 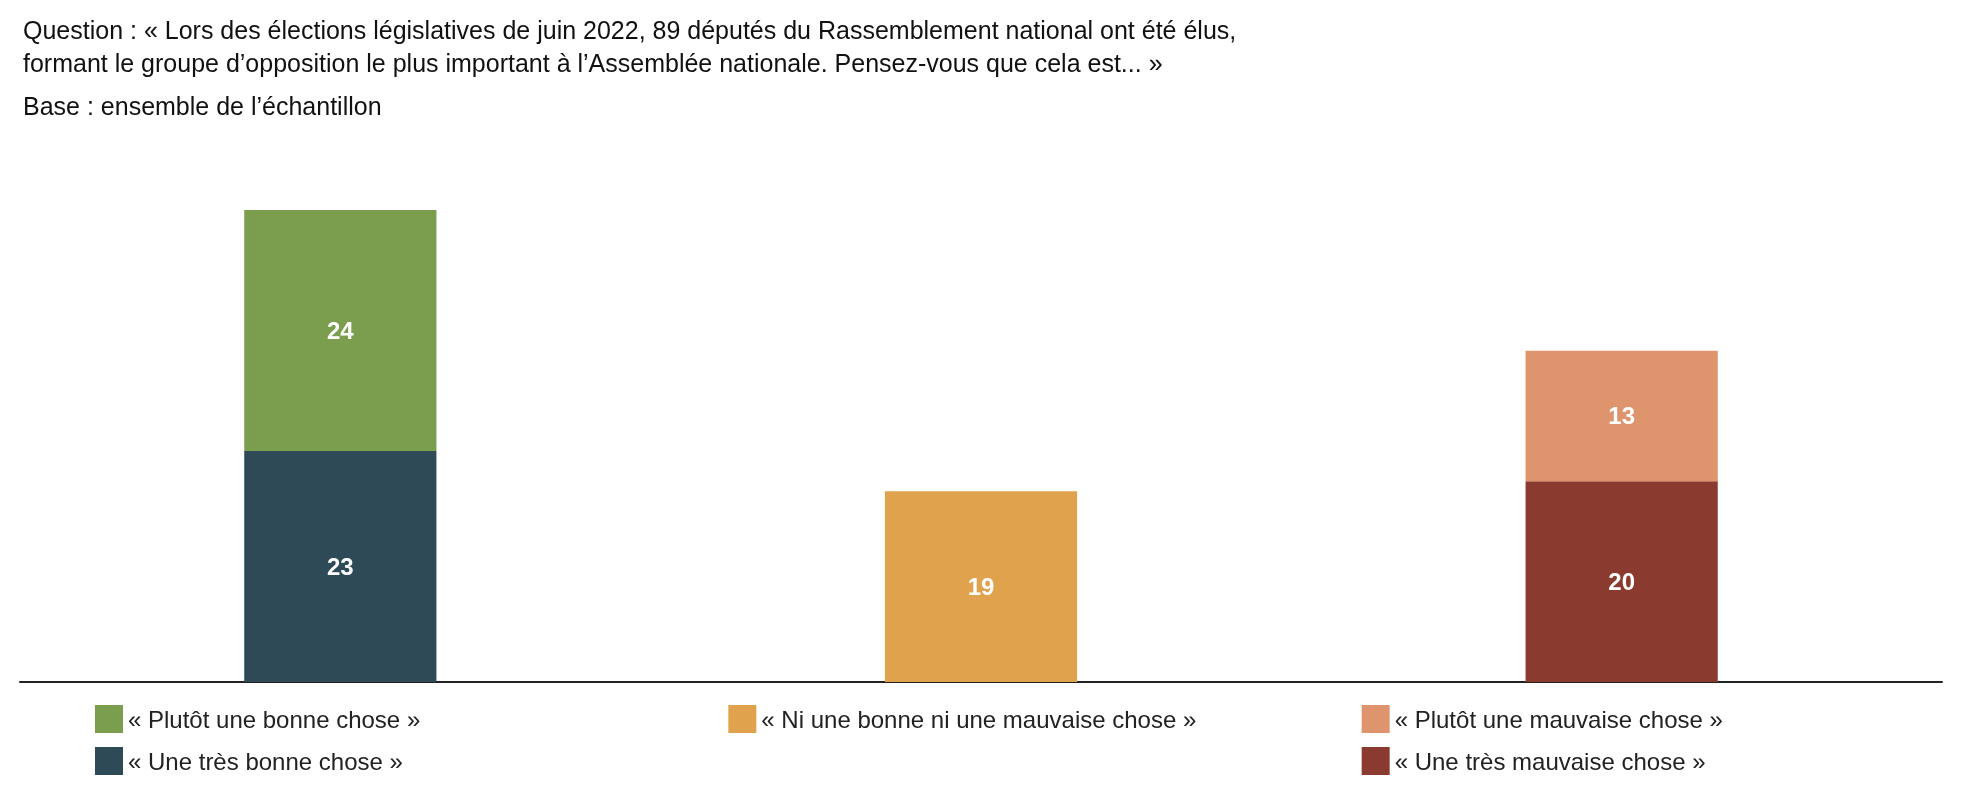 What do you see at coordinates (202, 105) in the screenshot?
I see `chart-subtitle: Base : ensemble de l’échantillon` at bounding box center [202, 105].